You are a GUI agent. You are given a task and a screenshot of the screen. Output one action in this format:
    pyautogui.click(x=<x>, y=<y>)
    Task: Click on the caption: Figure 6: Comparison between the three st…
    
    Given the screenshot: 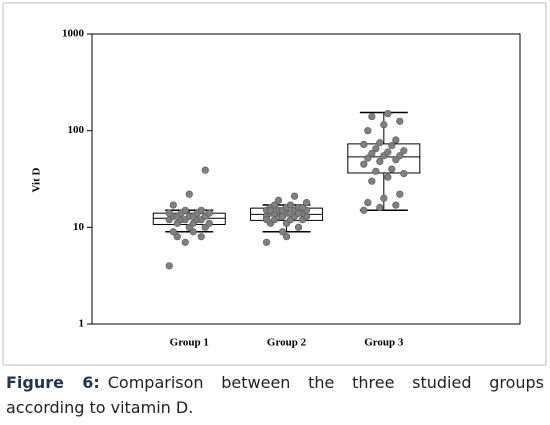 What is the action you would take?
    pyautogui.click(x=275, y=395)
    